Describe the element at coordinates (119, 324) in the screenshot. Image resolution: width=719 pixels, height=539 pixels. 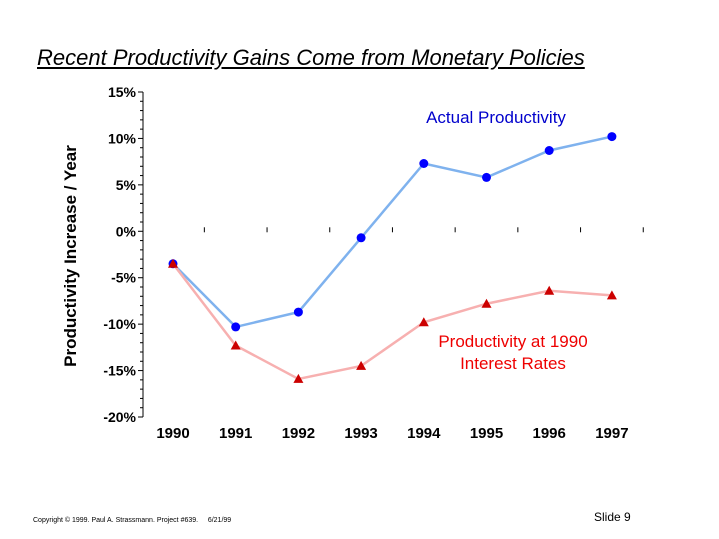
I see `y-tick-label: -10%` at that location.